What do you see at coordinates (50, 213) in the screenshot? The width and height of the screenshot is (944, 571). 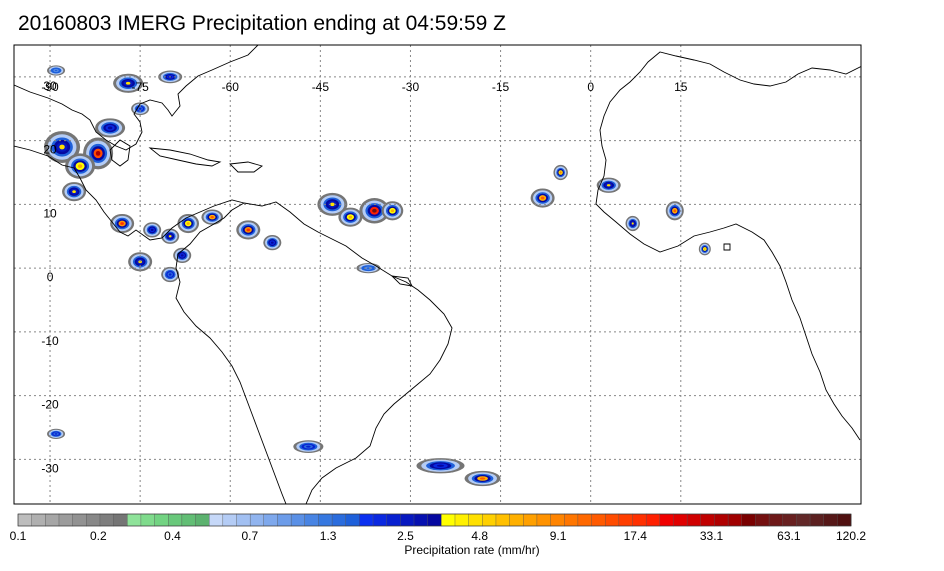 I see `lat-tick-label: 10` at bounding box center [50, 213].